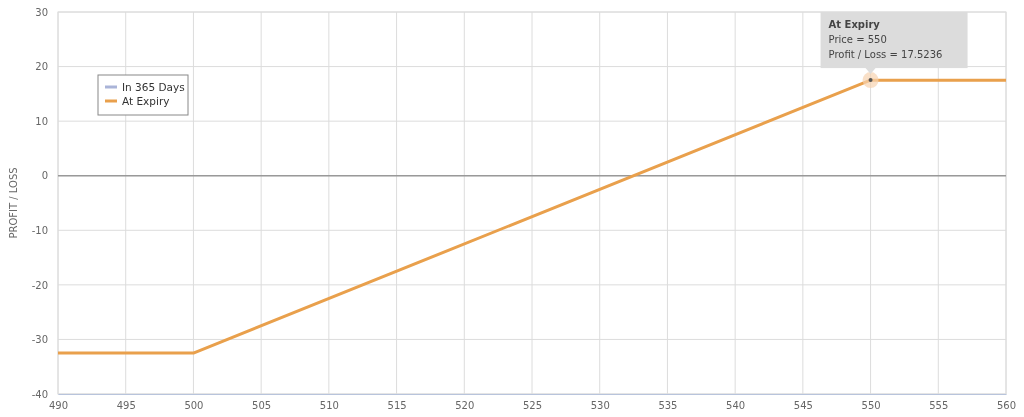  I want to click on x-tick-label: 495, so click(126, 406).